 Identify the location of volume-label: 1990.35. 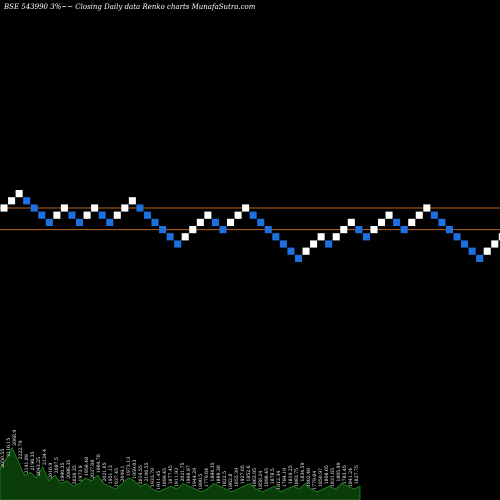
(63, 471).